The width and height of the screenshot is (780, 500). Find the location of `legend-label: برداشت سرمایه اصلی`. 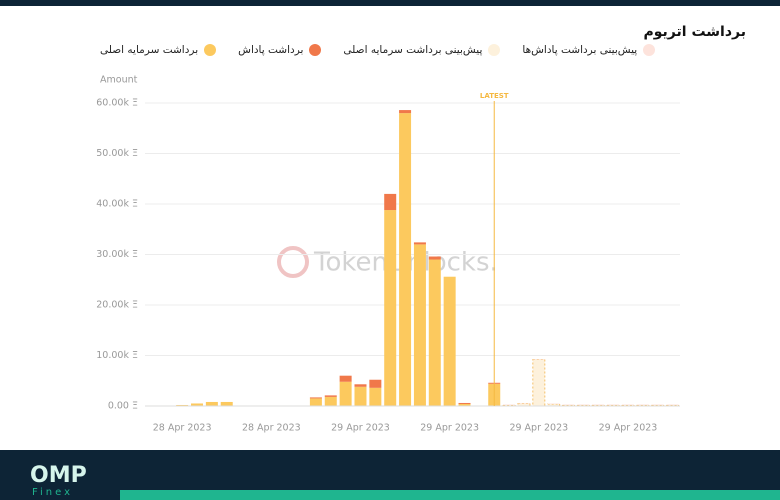

legend-label: برداشت سرمایه اصلی is located at coordinates (149, 50).